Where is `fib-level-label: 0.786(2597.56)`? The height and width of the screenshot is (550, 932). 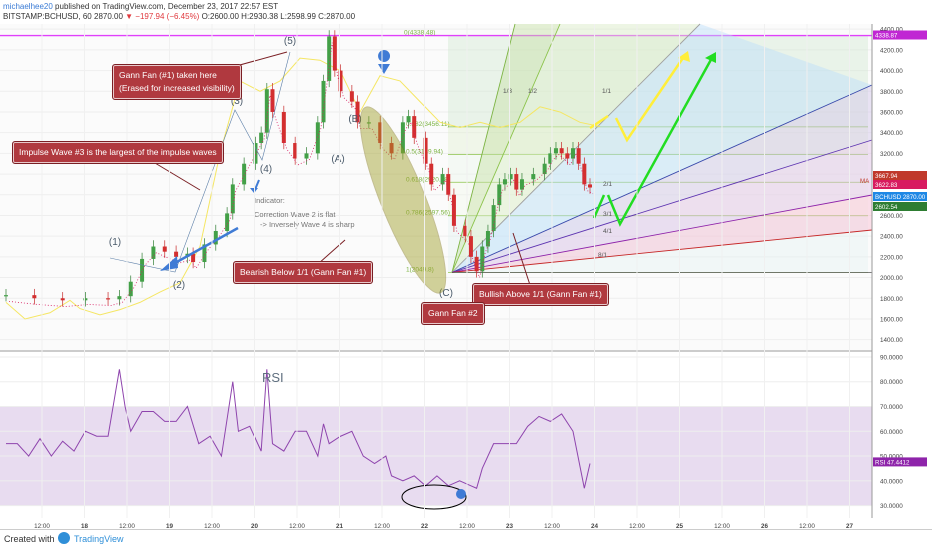
fib-level-label: 0.786(2597.56) is located at coordinates (428, 213).